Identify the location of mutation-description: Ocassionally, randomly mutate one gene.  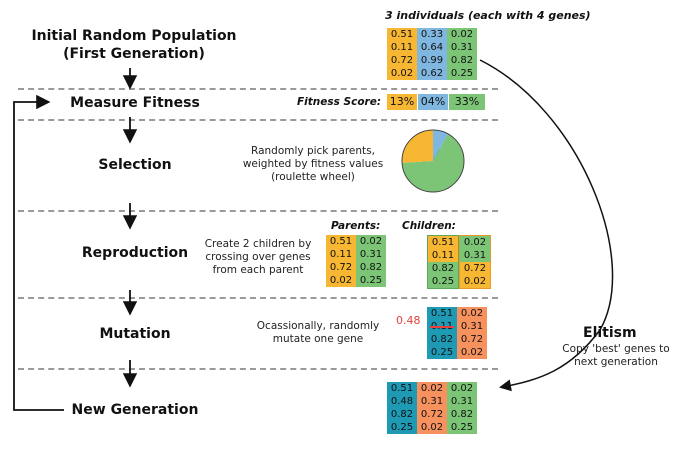
(318, 332).